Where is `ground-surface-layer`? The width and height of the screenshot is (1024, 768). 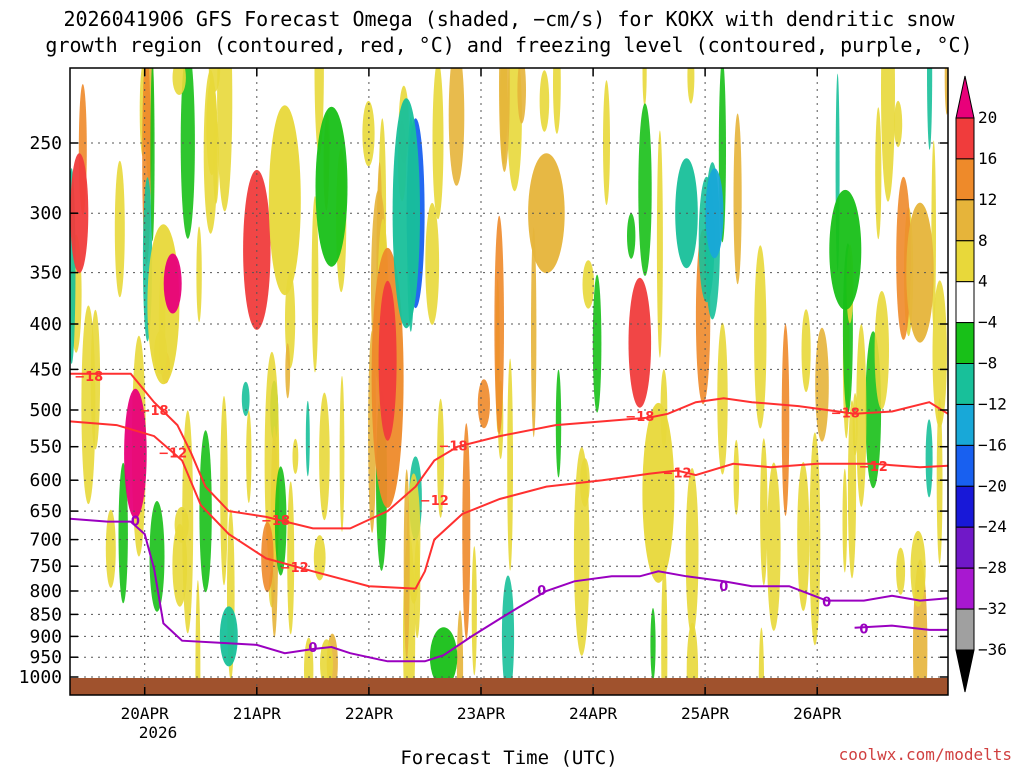
ground-surface-layer is located at coordinates (509, 686).